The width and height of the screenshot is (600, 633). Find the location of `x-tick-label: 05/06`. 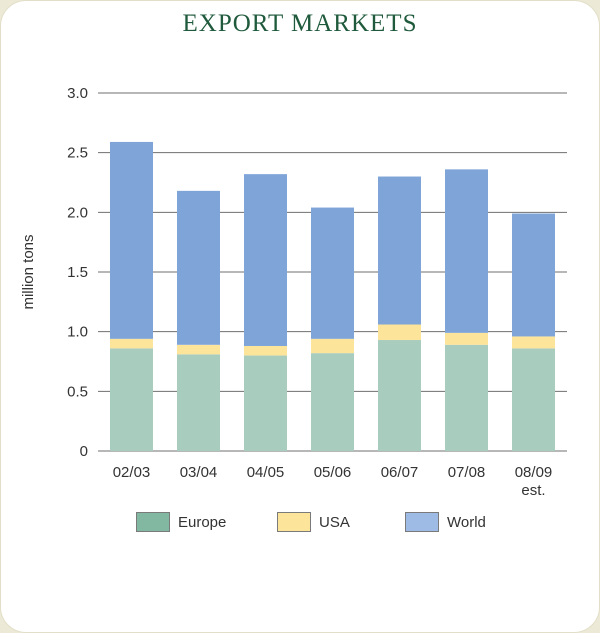

x-tick-label: 05/06 is located at coordinates (333, 472).